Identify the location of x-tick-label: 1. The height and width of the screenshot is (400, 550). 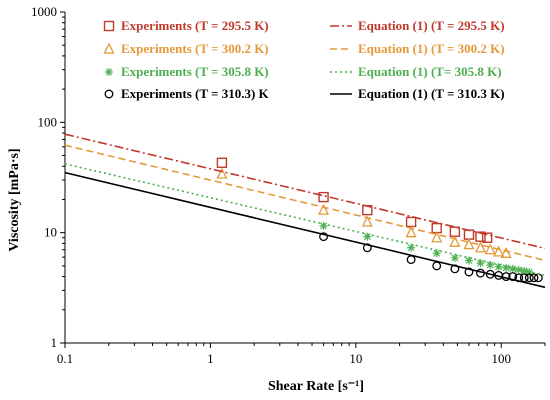
(210, 358).